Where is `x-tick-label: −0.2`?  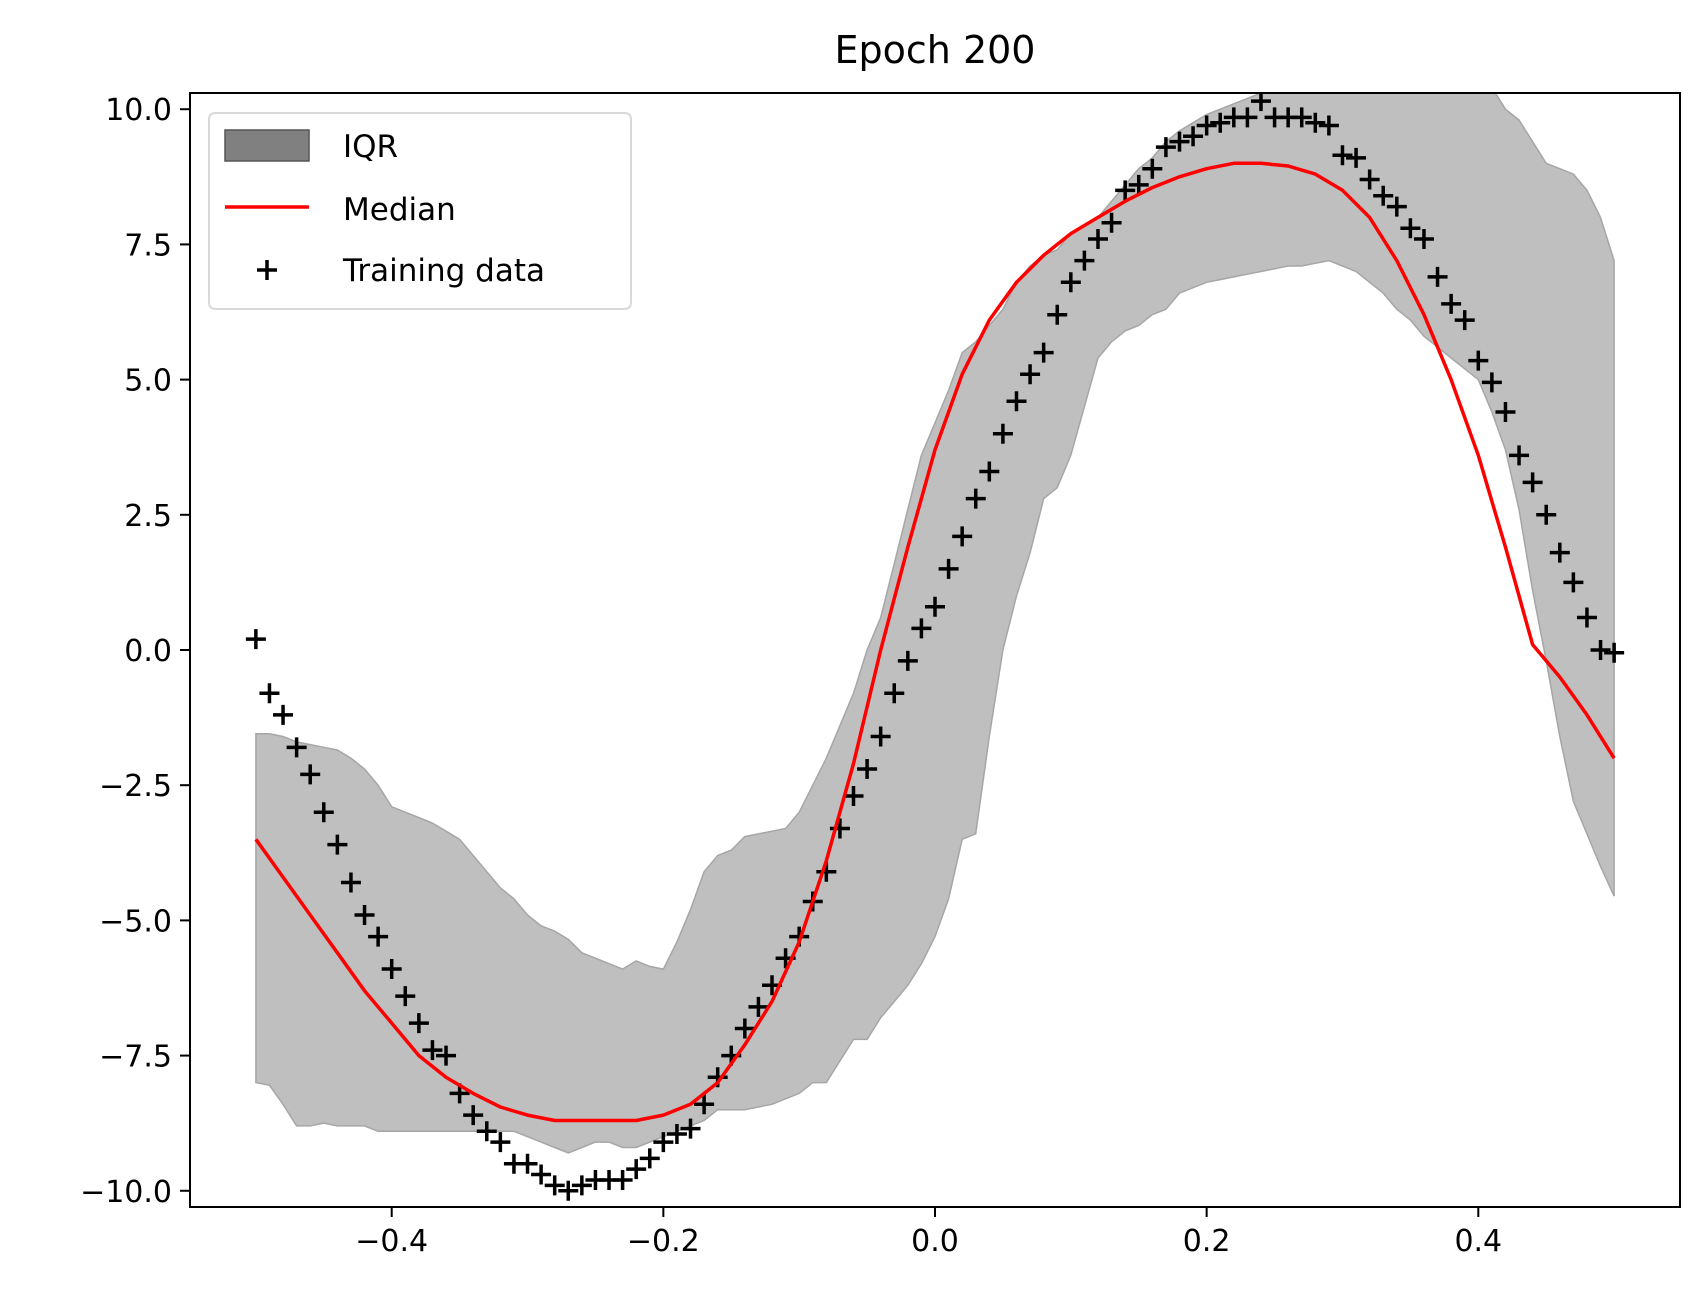
x-tick-label: −0.2 is located at coordinates (663, 1241).